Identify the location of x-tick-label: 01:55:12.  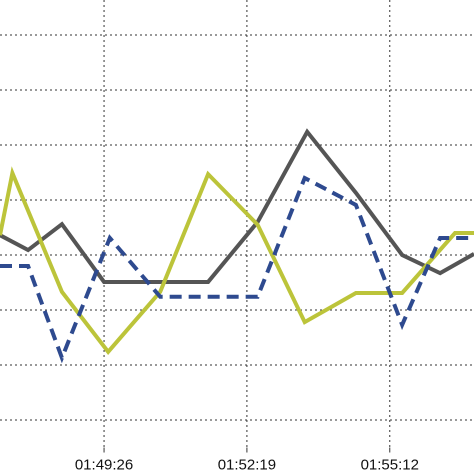
(390, 464).